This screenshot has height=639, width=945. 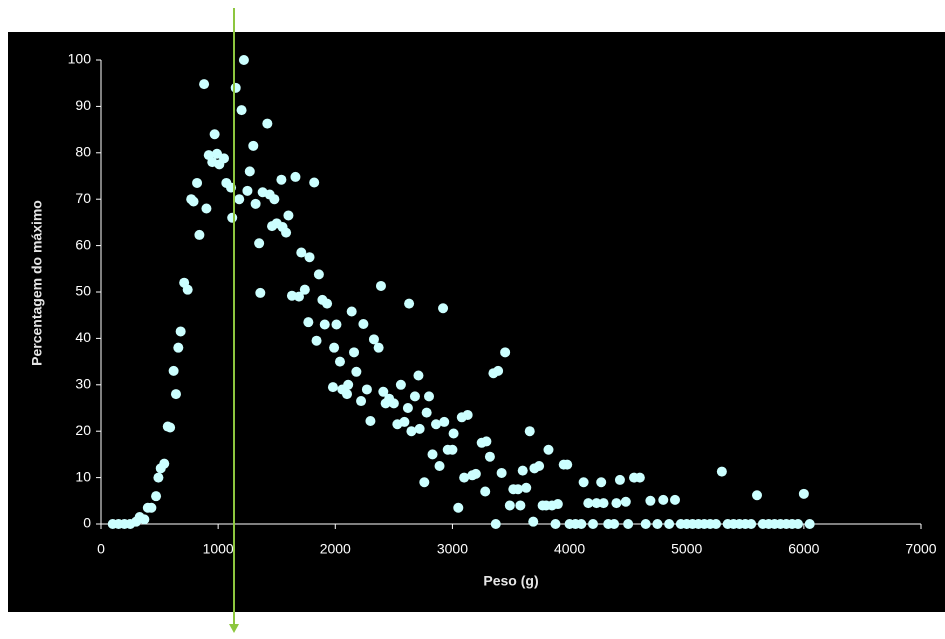 I want to click on y-tick-label: 80, so click(x=83, y=152).